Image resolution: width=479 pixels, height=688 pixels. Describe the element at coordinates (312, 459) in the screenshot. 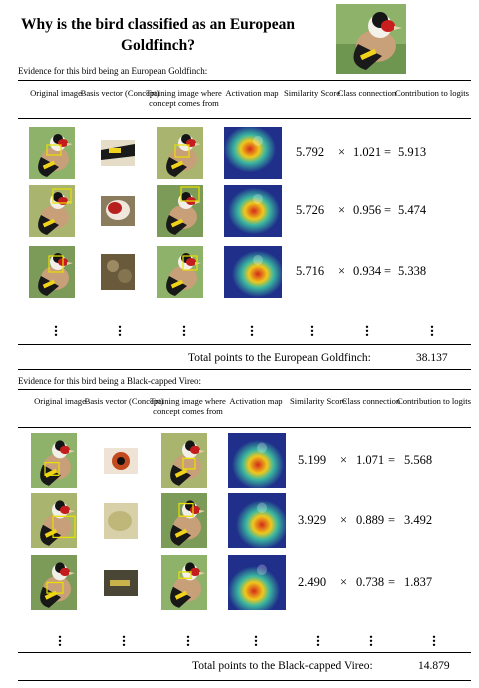

I see `similarity-score: 5.199` at that location.